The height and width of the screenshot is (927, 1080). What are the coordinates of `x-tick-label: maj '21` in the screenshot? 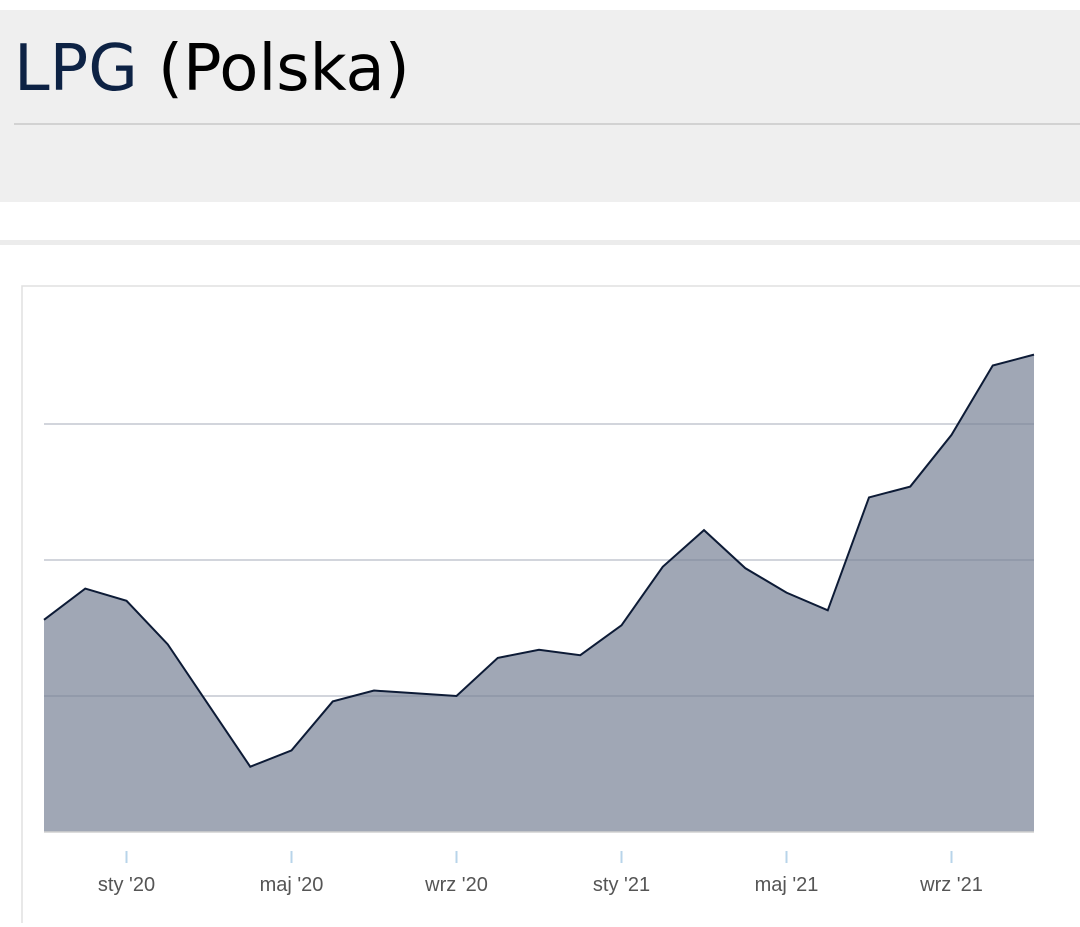 It's located at (787, 885).